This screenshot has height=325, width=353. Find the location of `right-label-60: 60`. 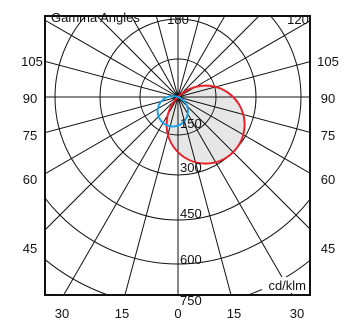

right-label-60: 60 is located at coordinates (328, 179).